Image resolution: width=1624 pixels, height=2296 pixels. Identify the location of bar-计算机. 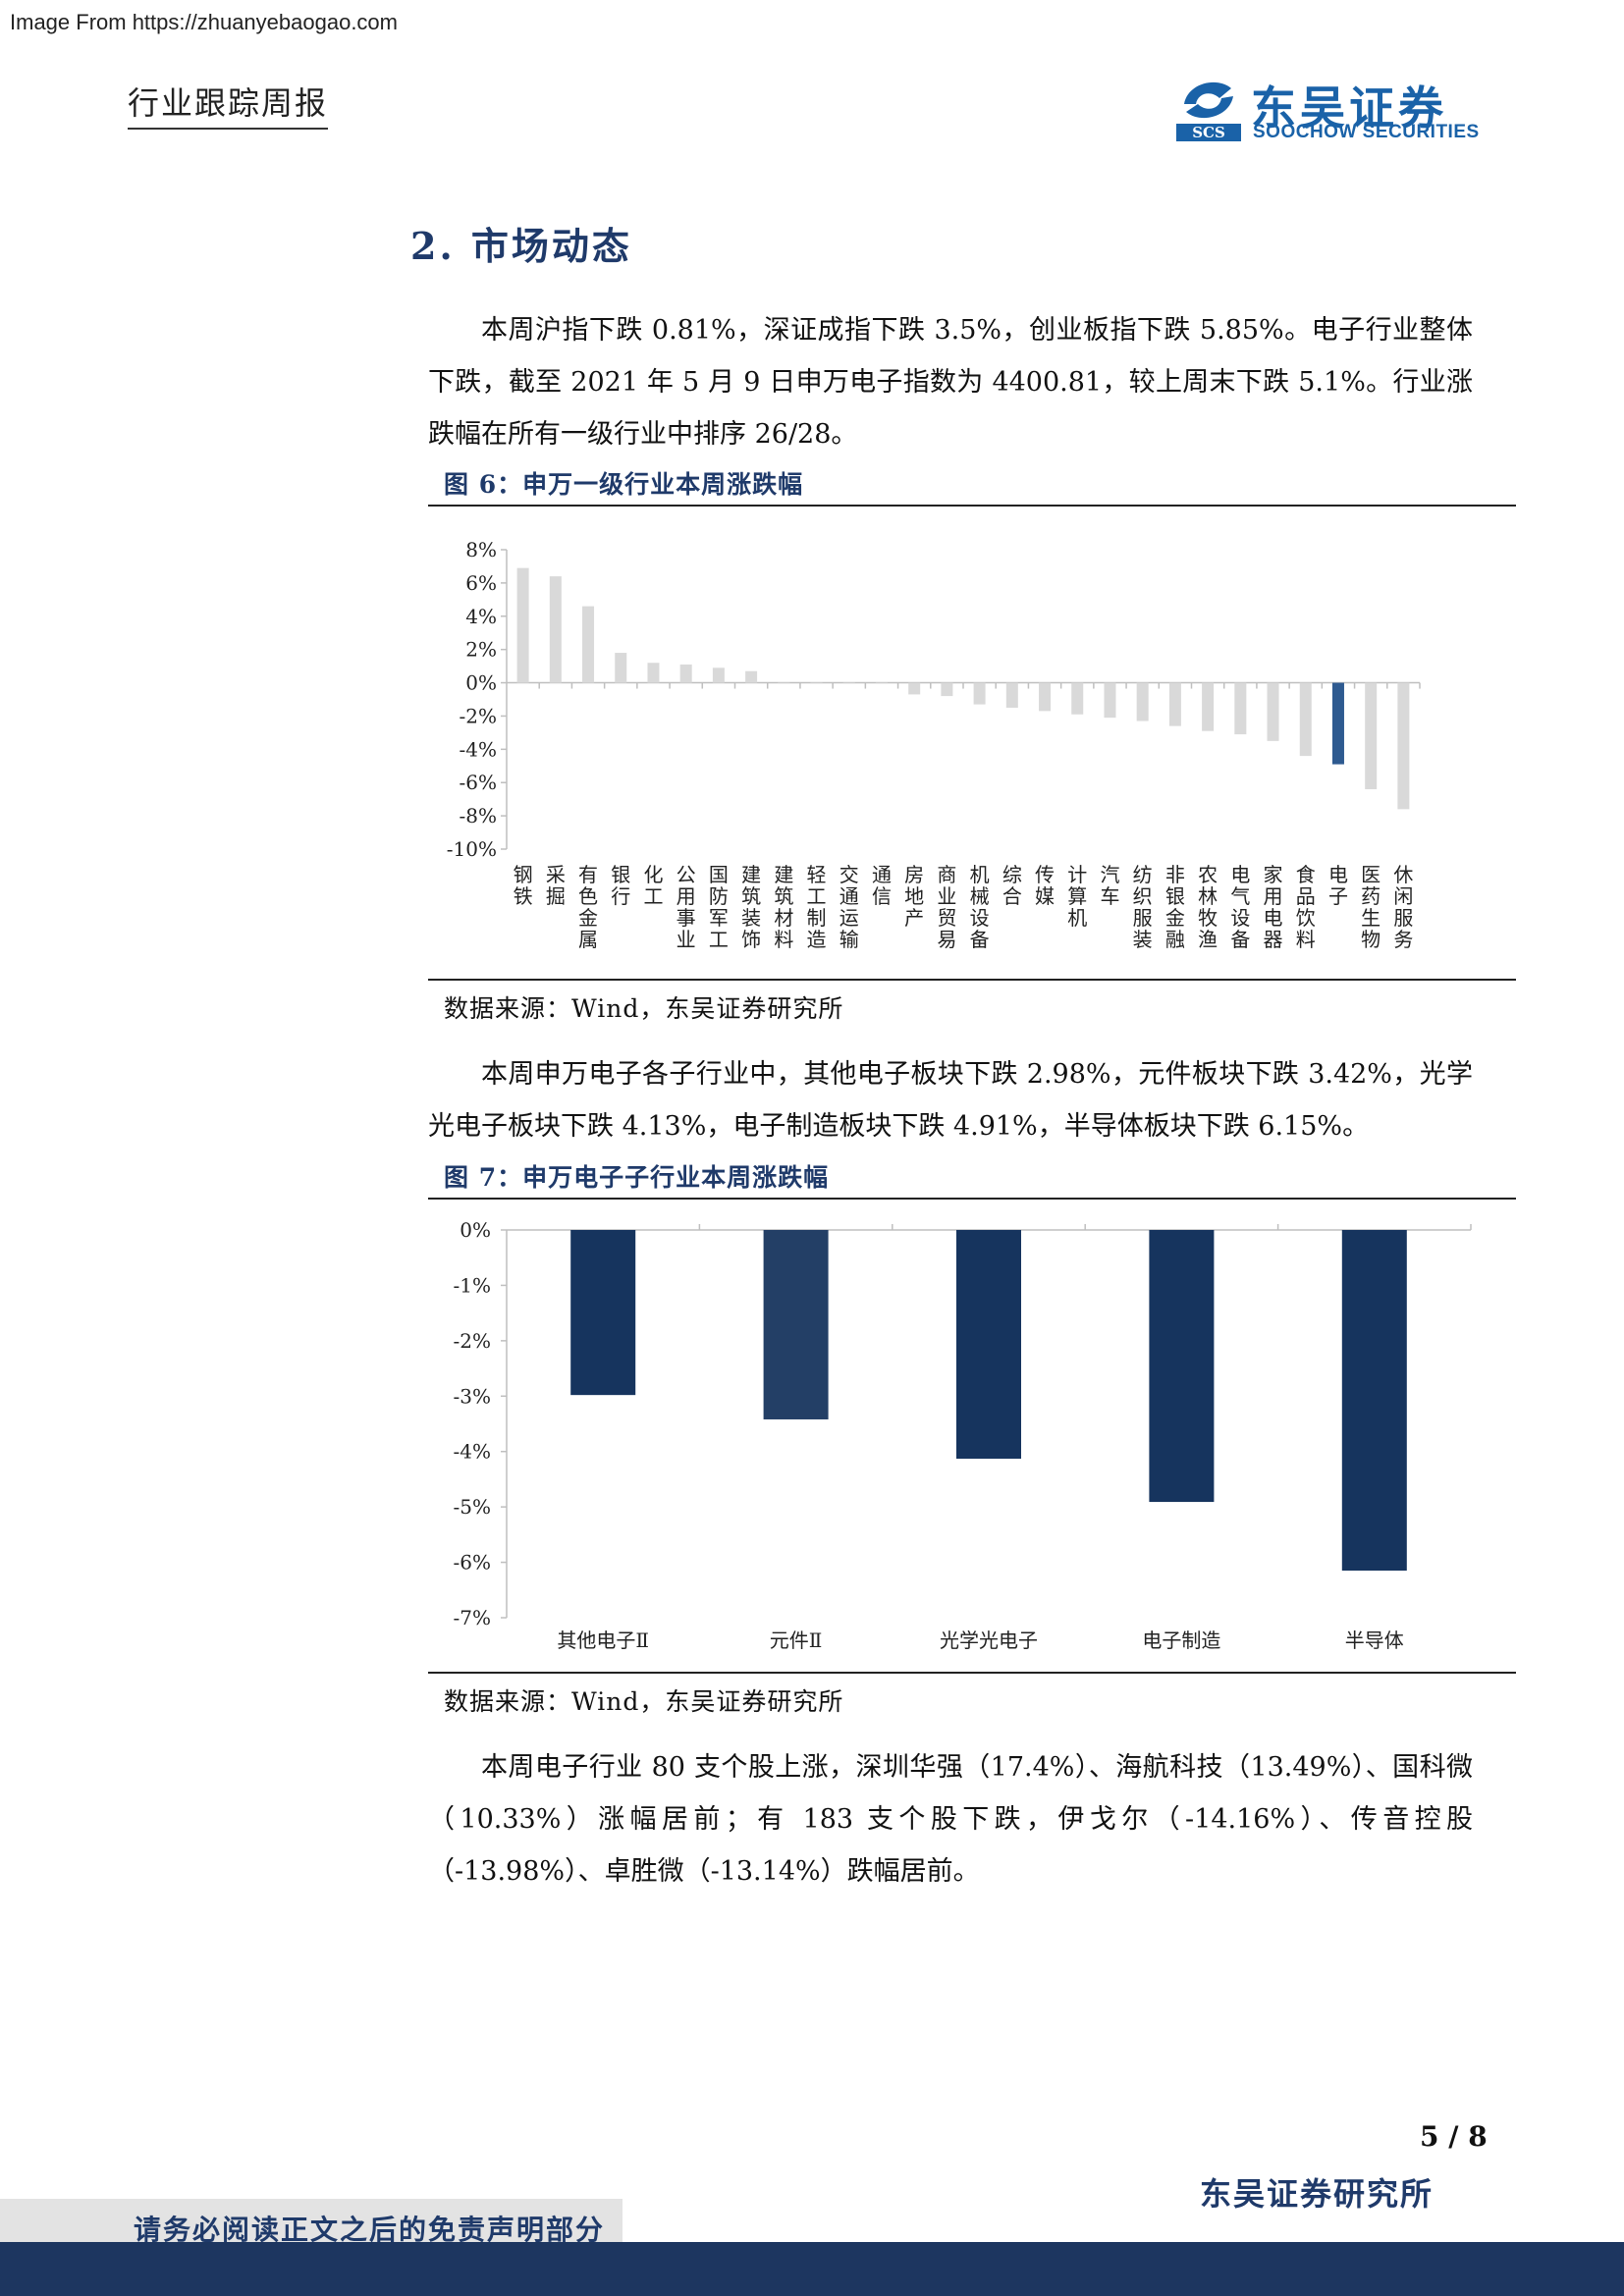
(1077, 699).